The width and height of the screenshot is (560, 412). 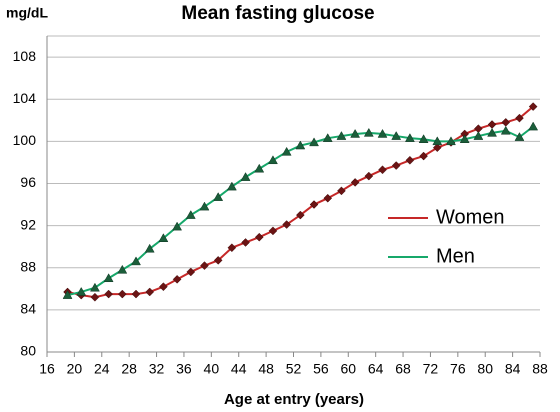 I want to click on x-tick-label: 52, so click(x=294, y=369).